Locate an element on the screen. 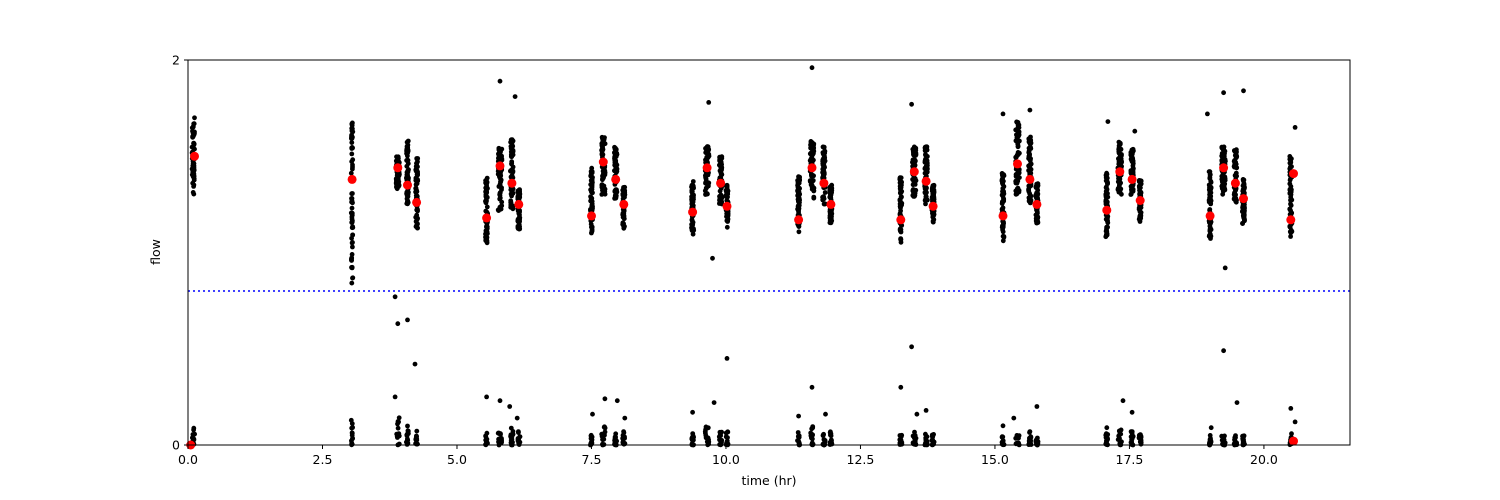 This screenshot has height=500, width=1500. x-tick-label: 15.0 is located at coordinates (995, 459).